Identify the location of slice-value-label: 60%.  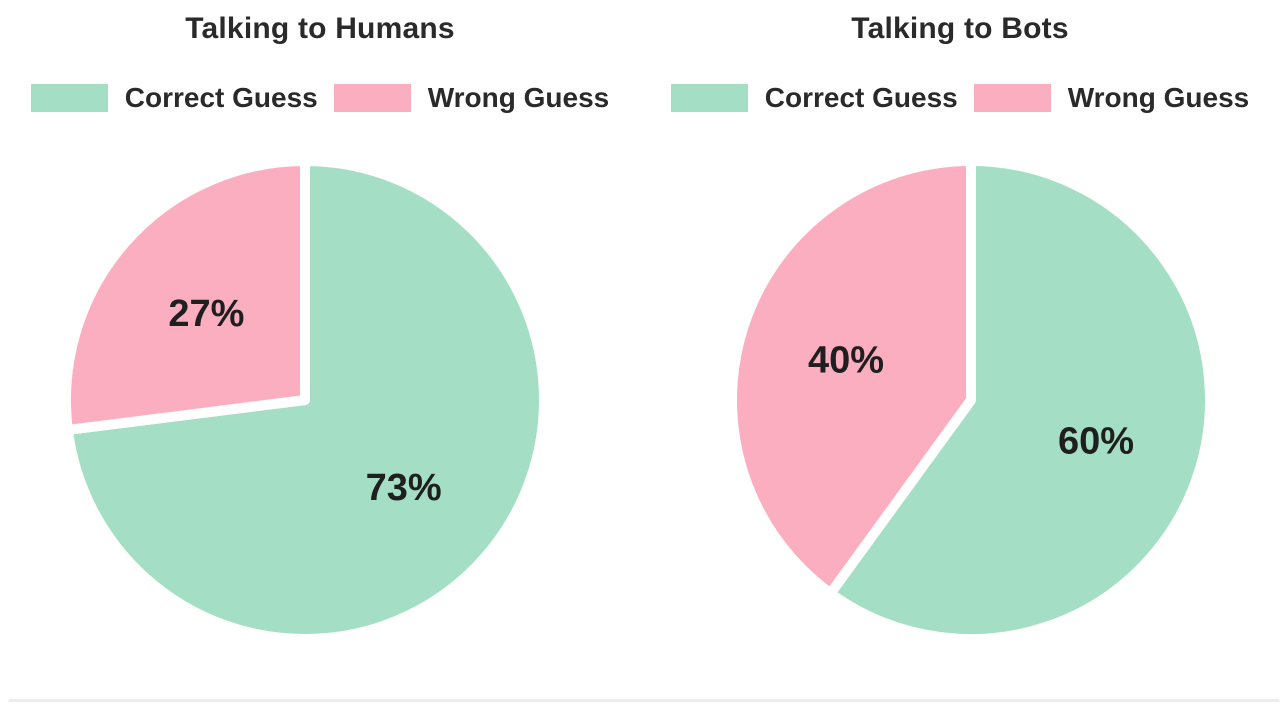
(1096, 442).